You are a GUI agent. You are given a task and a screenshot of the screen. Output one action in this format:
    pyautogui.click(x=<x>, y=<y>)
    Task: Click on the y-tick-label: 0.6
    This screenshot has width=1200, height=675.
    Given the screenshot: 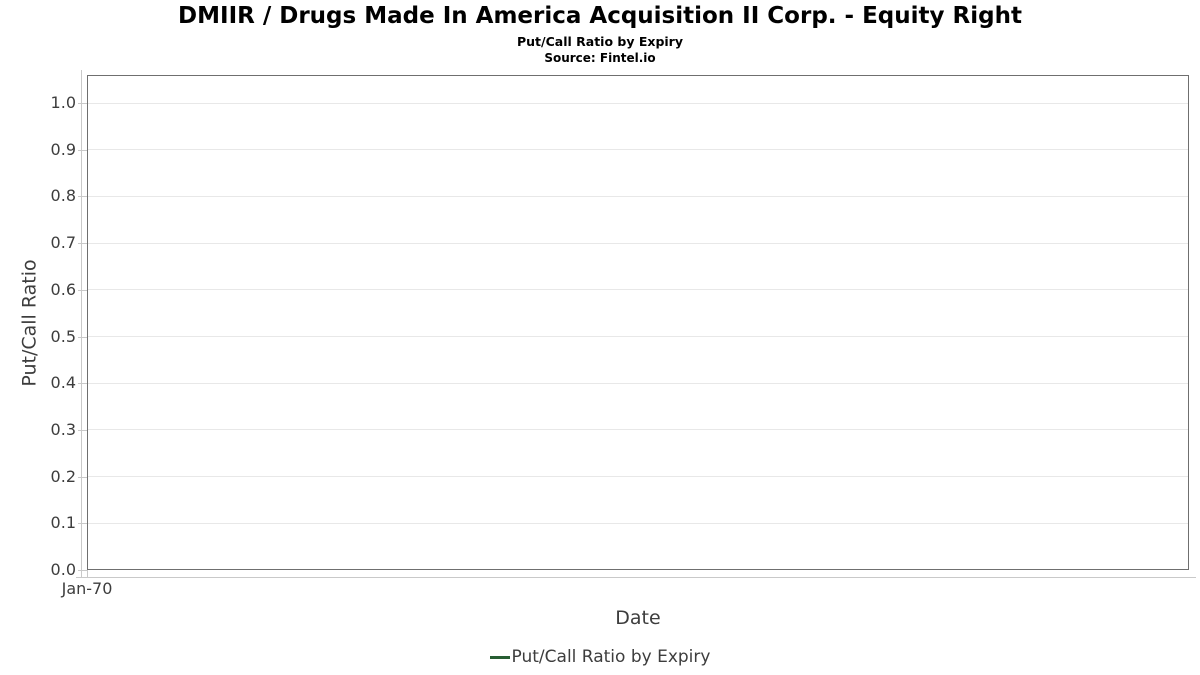 What is the action you would take?
    pyautogui.click(x=63, y=289)
    